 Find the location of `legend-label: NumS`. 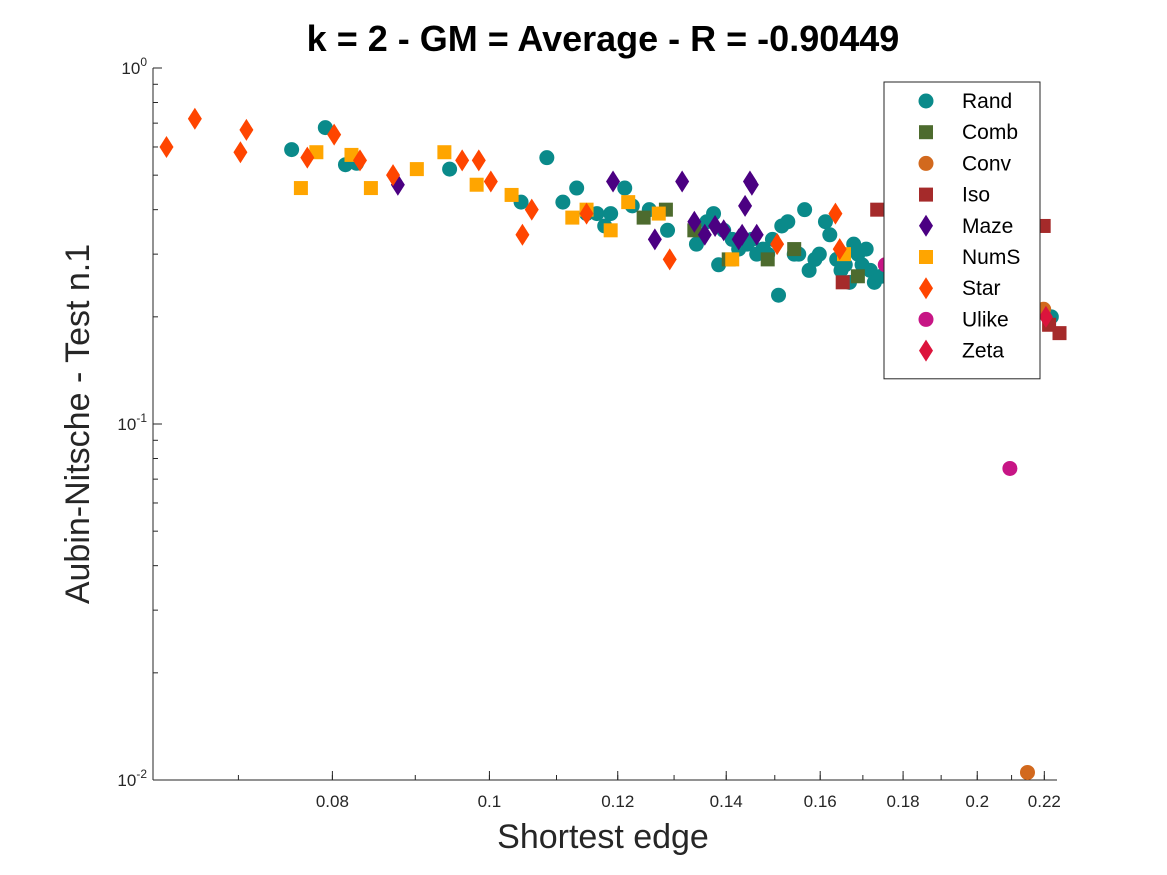

legend-label: NumS is located at coordinates (991, 257).